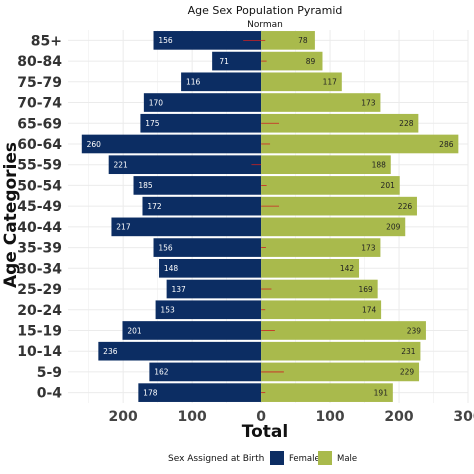 The width and height of the screenshot is (474, 474). Describe the element at coordinates (39, 166) in the screenshot. I see `y-tick-label: 55-59` at that location.